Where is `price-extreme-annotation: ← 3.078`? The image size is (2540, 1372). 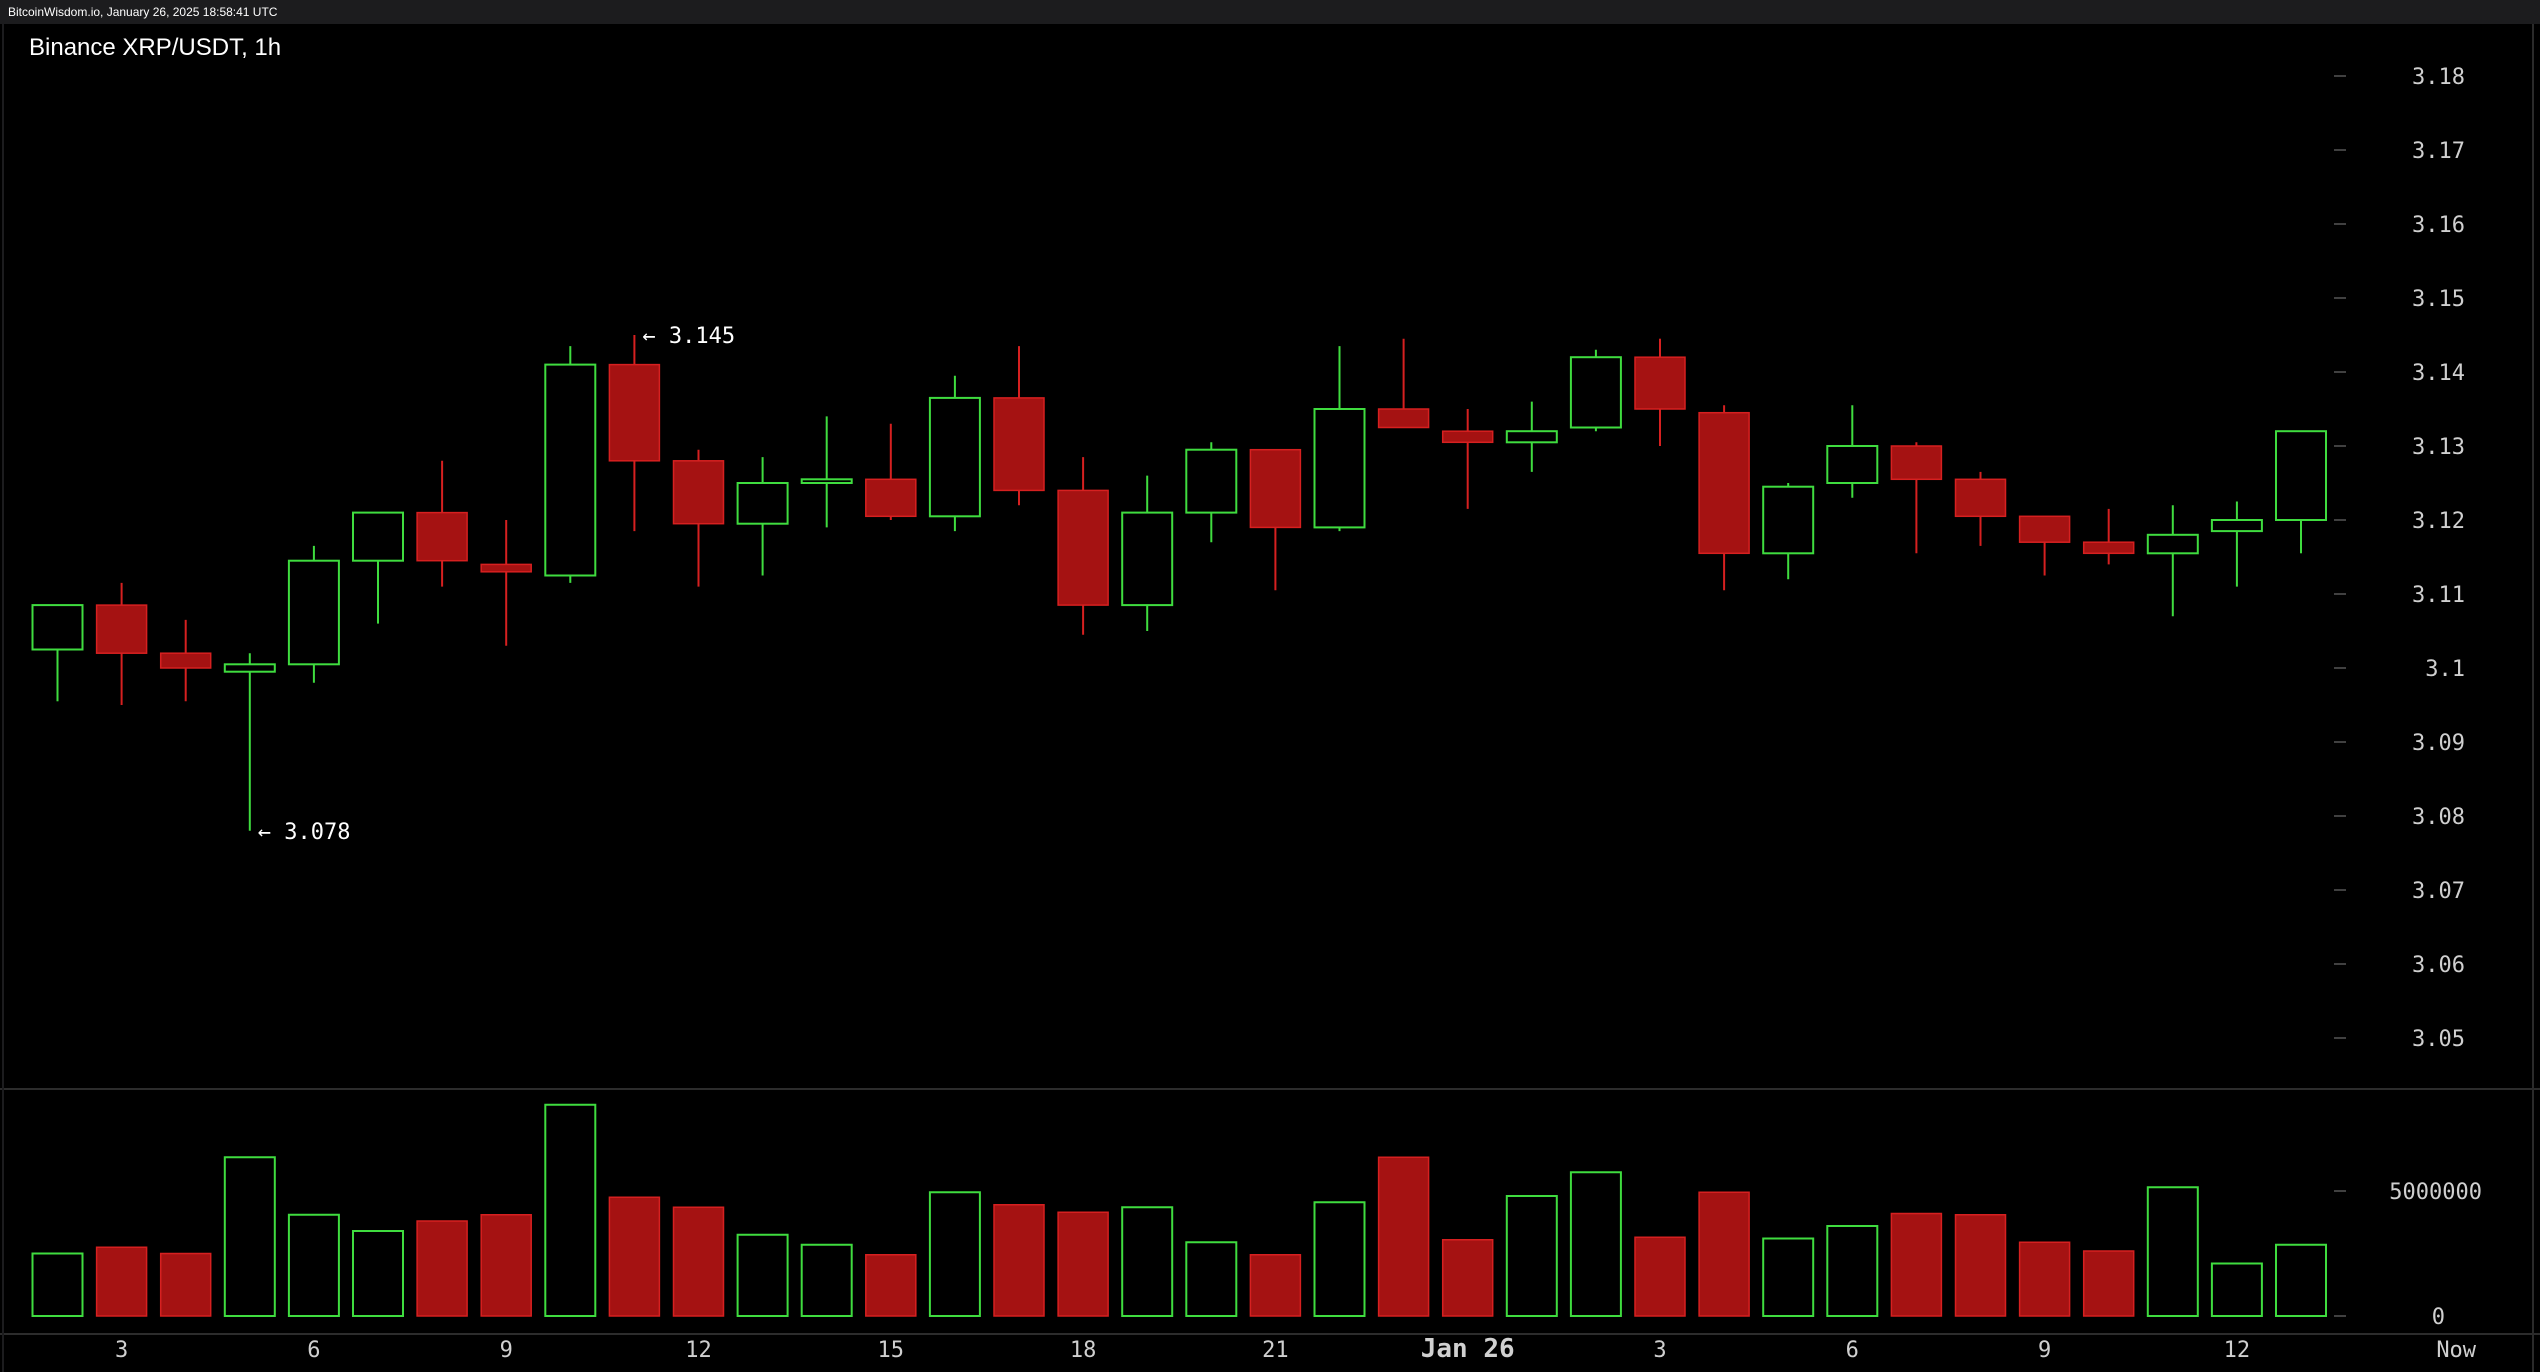
price-extreme-annotation: ← 3.078 is located at coordinates (304, 832).